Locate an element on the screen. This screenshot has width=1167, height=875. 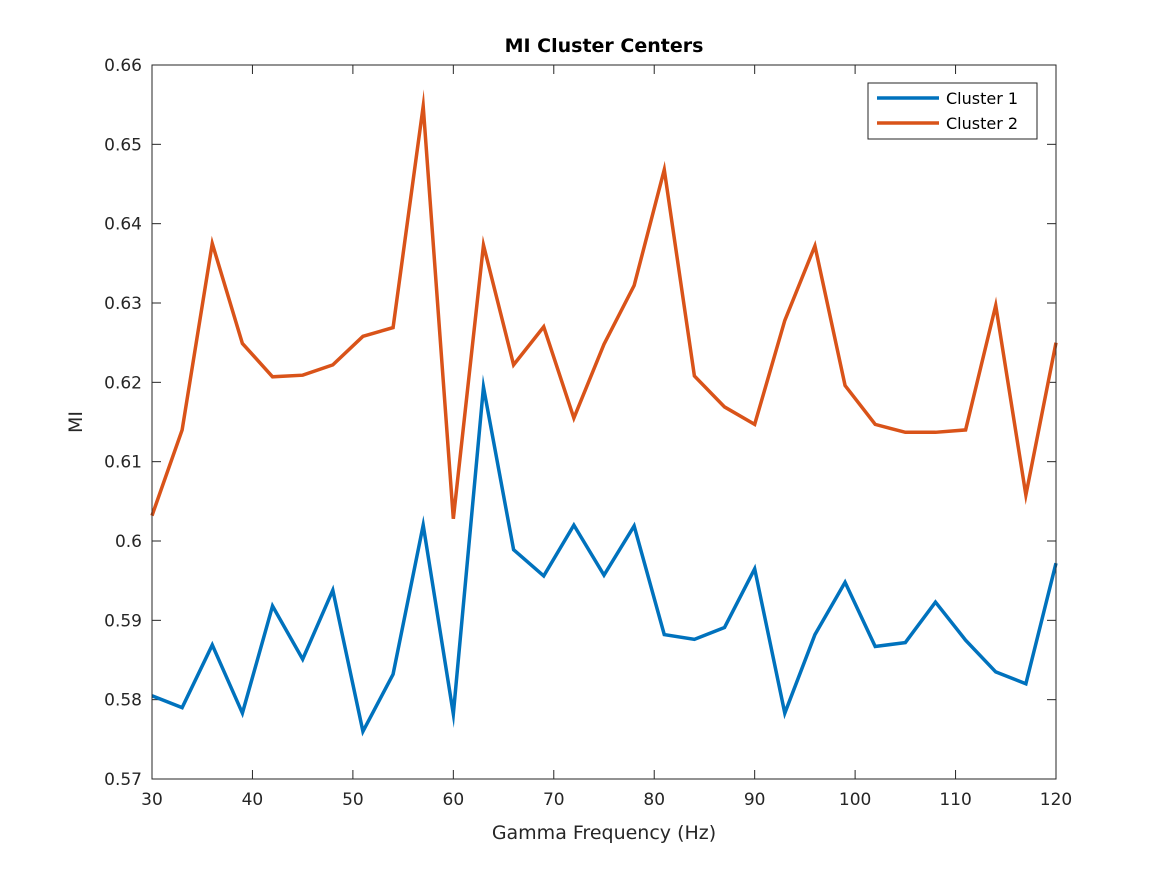
x-tick-labels: 30 40 50 60 70 80 90 100 110 120 is located at coordinates (606, 800).